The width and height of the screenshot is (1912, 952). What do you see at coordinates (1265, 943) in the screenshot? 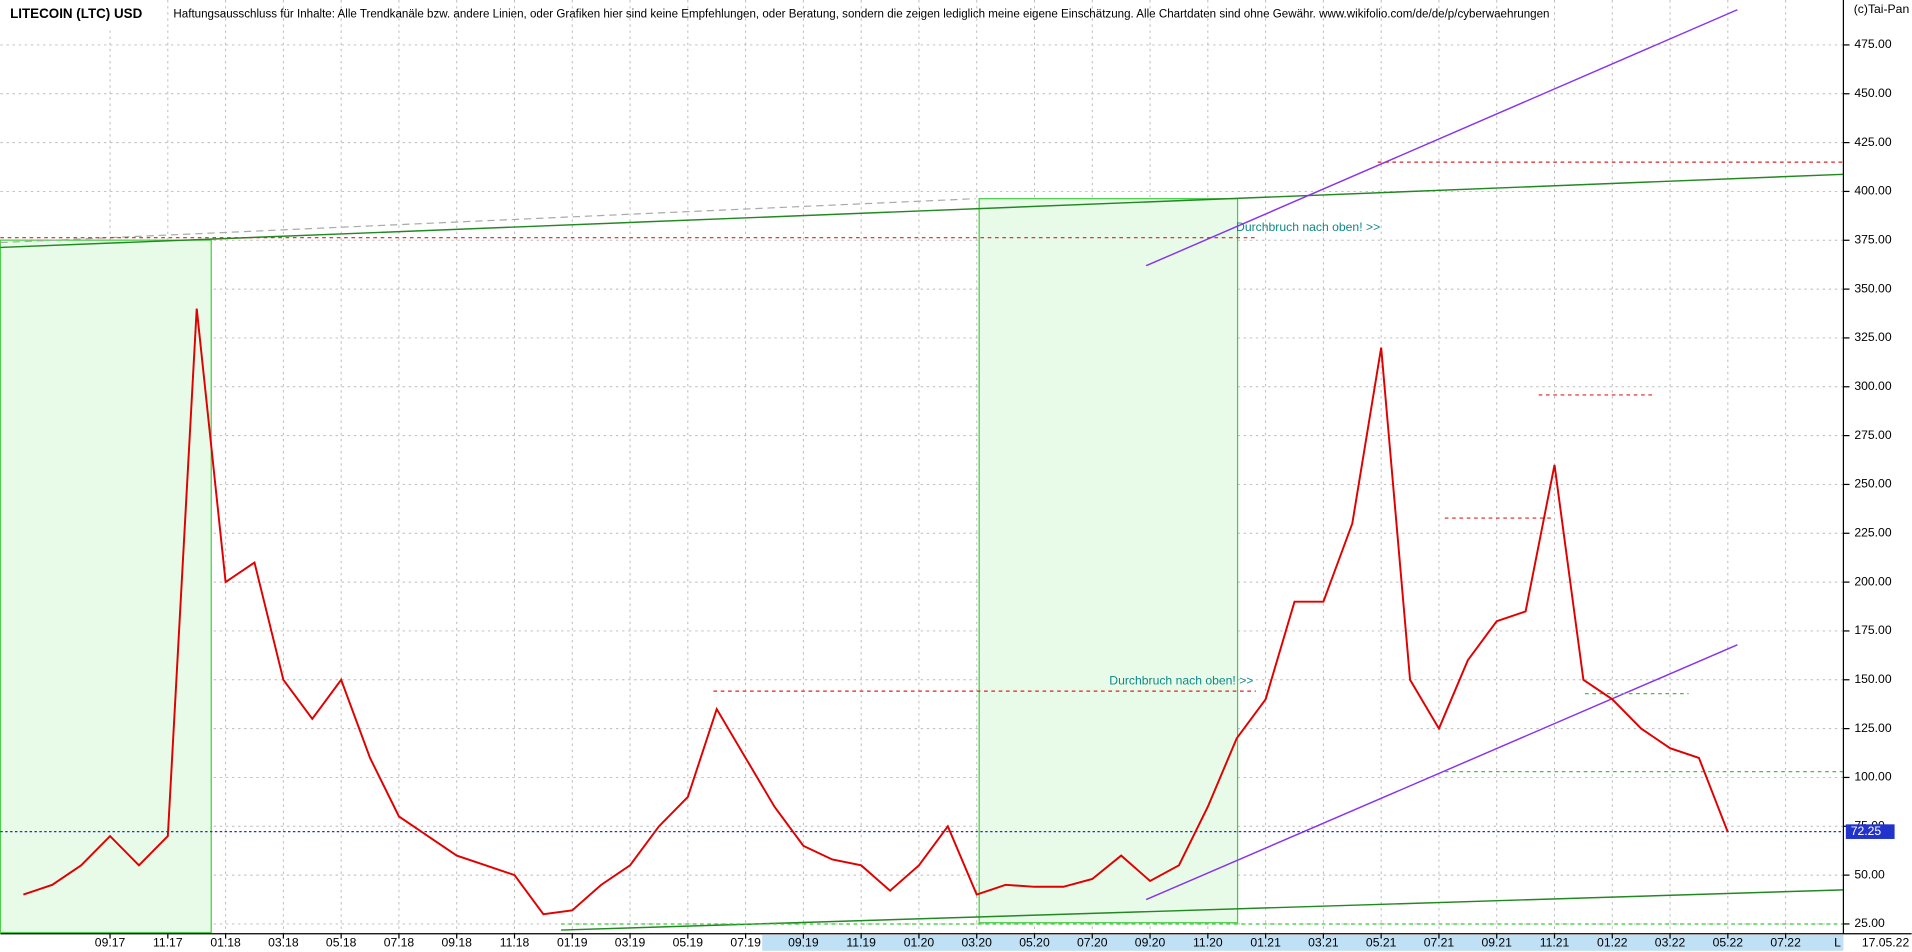
I see `x-tick-label: 01.21` at bounding box center [1265, 943].